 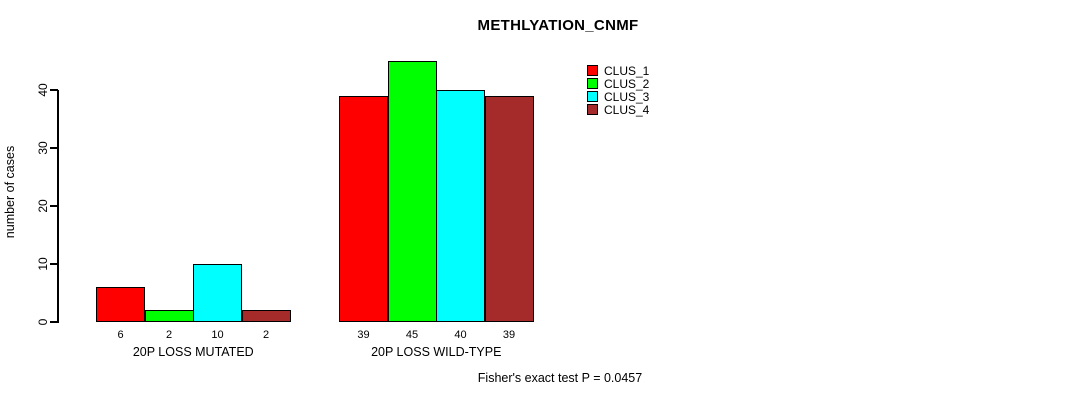 I want to click on legend-row-clus_4: CLUS_4, so click(x=618, y=109).